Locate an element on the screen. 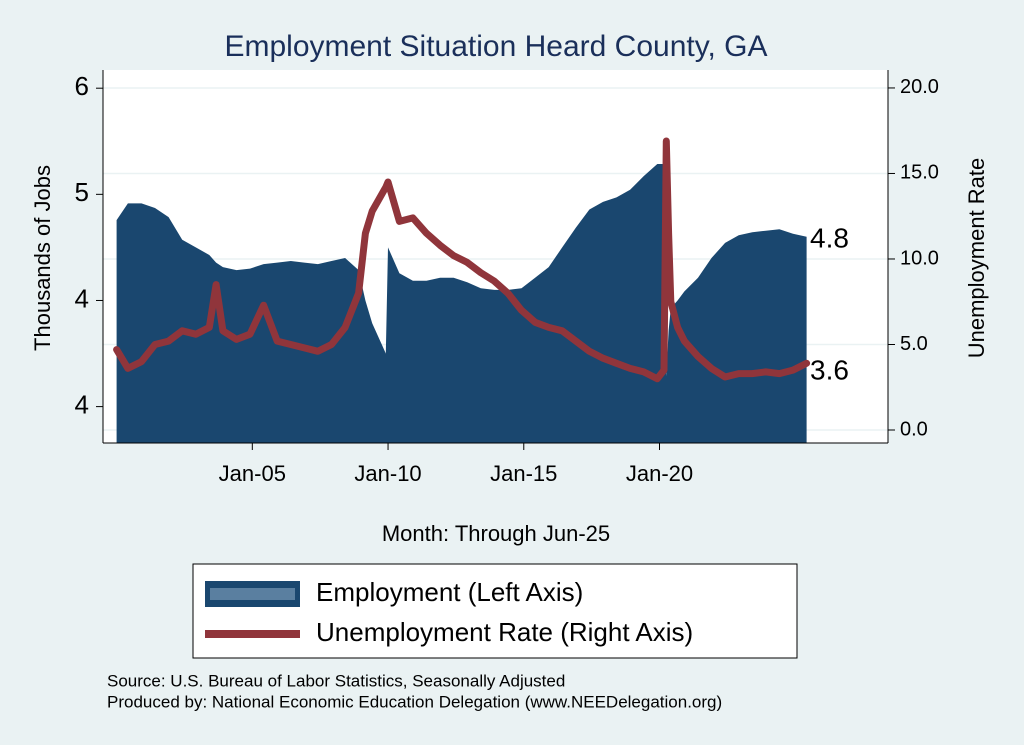 The width and height of the screenshot is (1024, 745). y2-axis-title: Unemployment Rate is located at coordinates (976, 258).